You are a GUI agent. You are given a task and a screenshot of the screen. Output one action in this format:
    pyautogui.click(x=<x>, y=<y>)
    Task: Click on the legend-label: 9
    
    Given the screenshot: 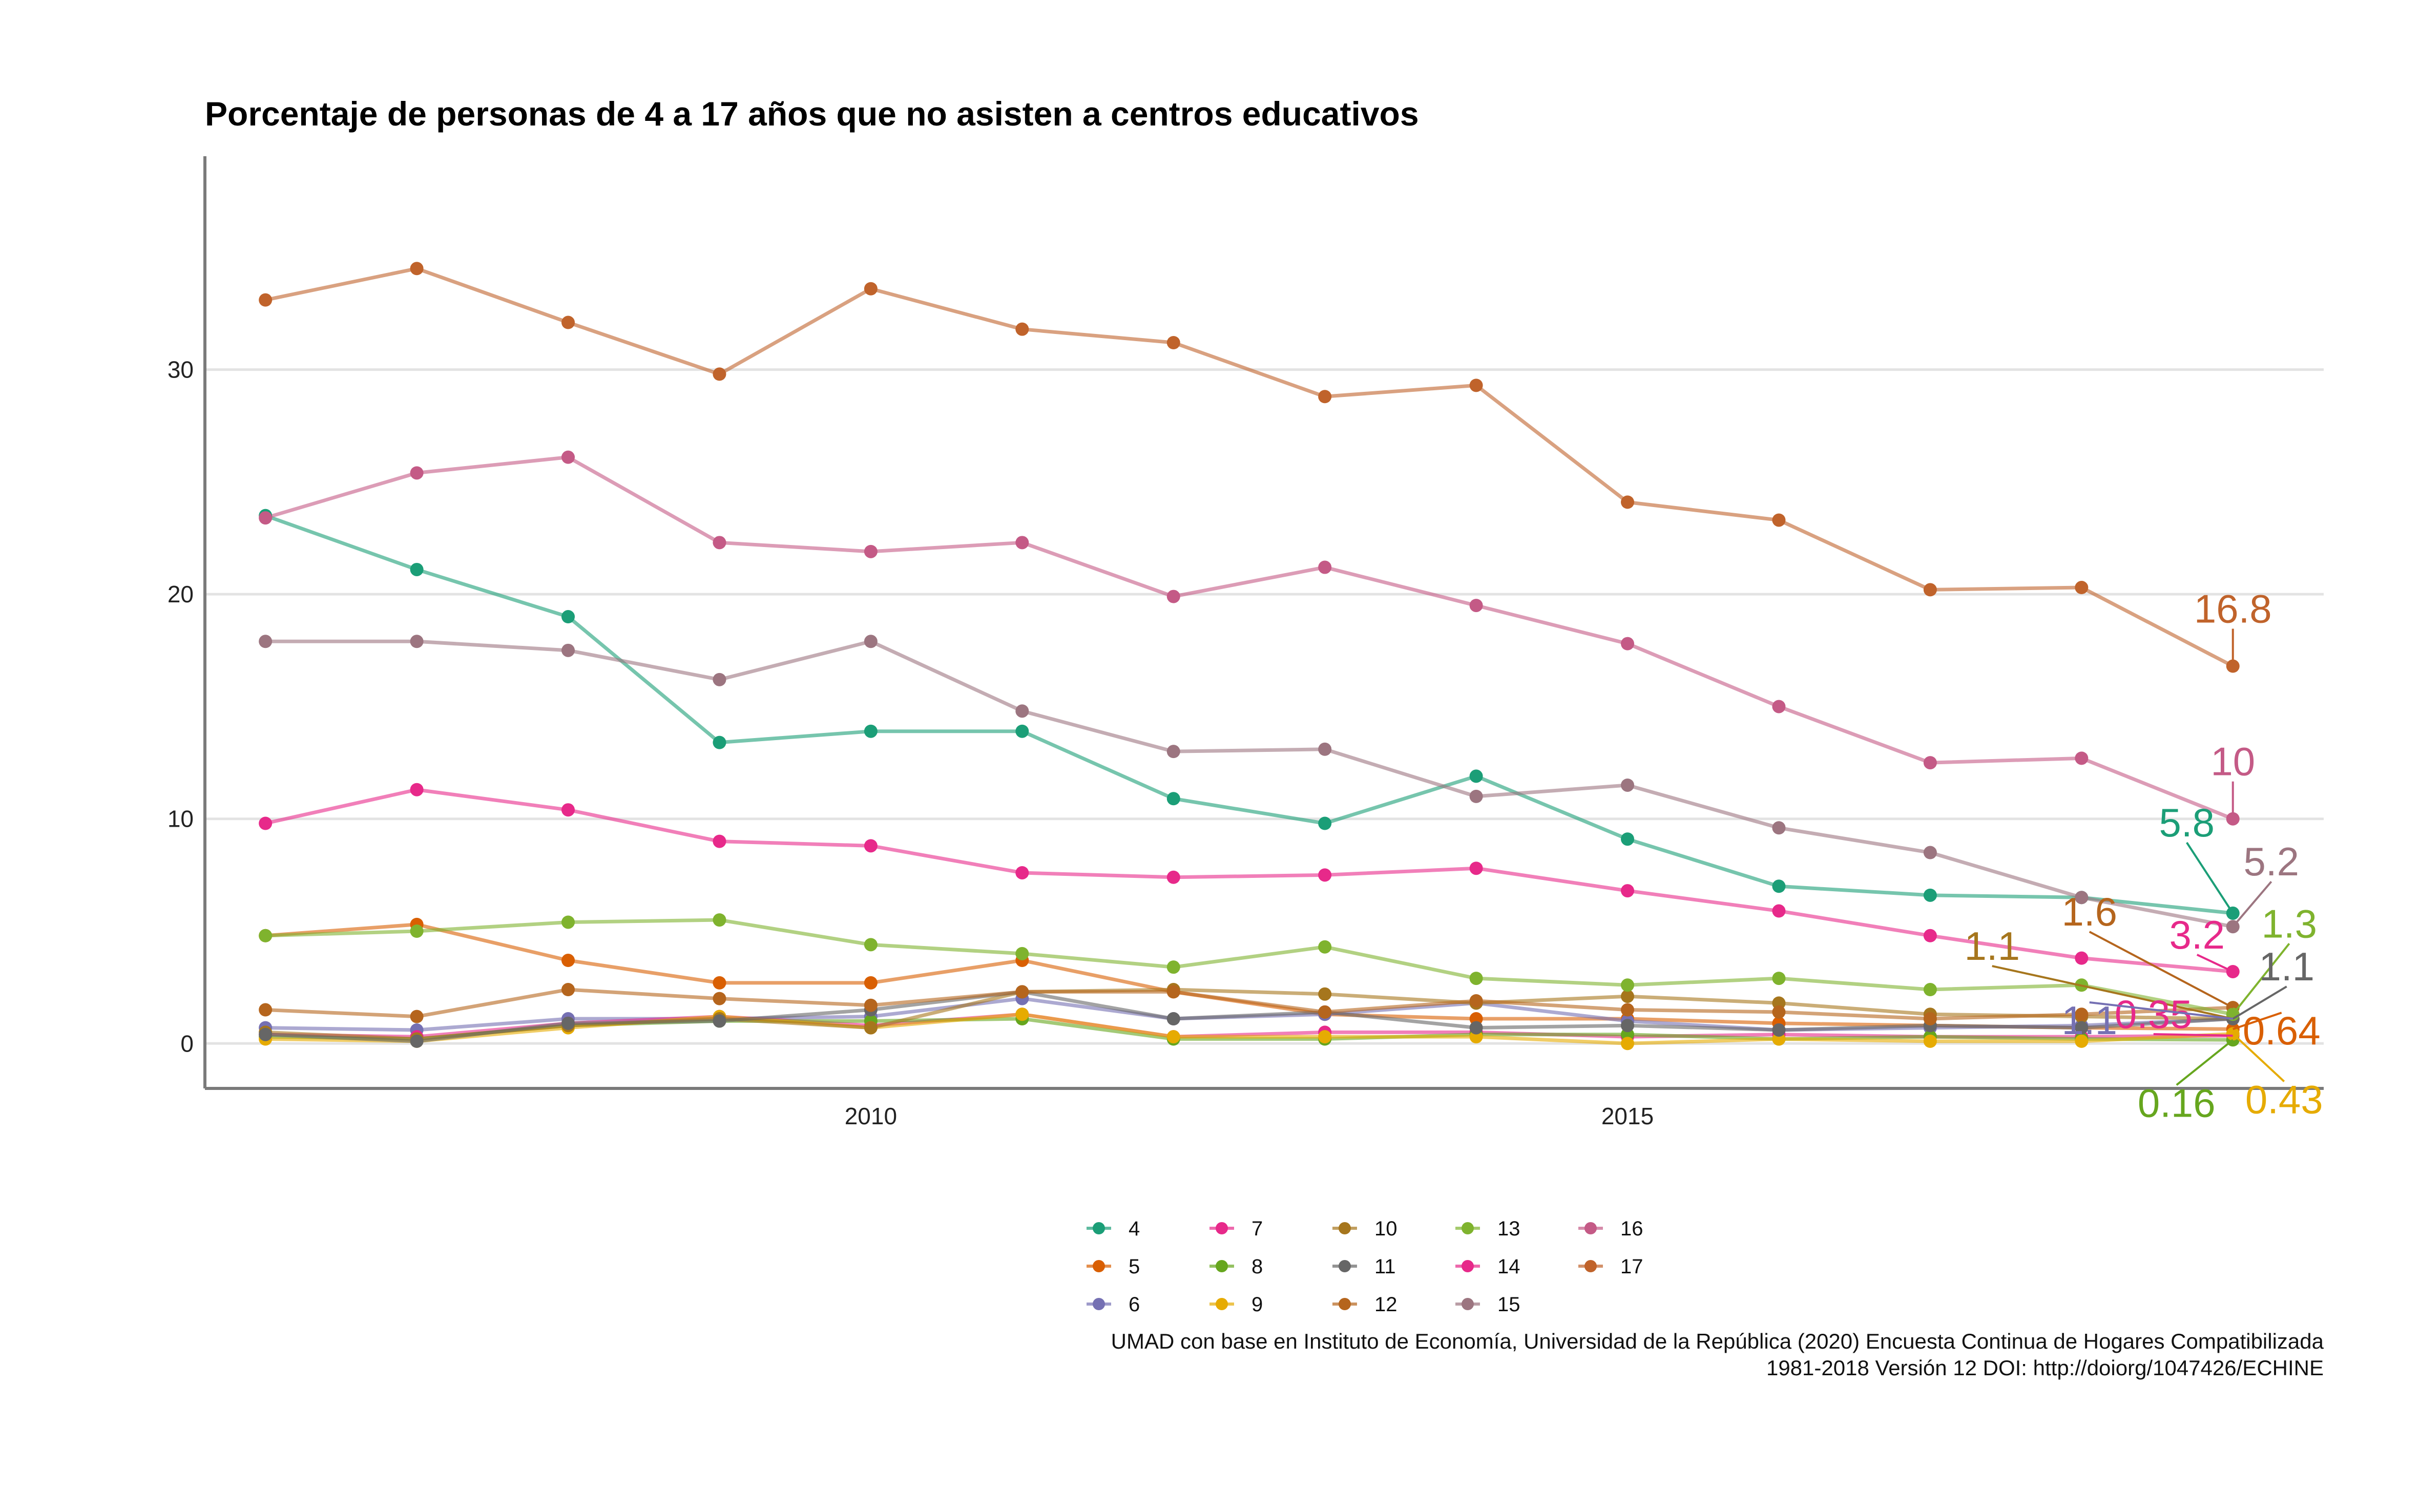 What is the action you would take?
    pyautogui.click(x=1257, y=1304)
    